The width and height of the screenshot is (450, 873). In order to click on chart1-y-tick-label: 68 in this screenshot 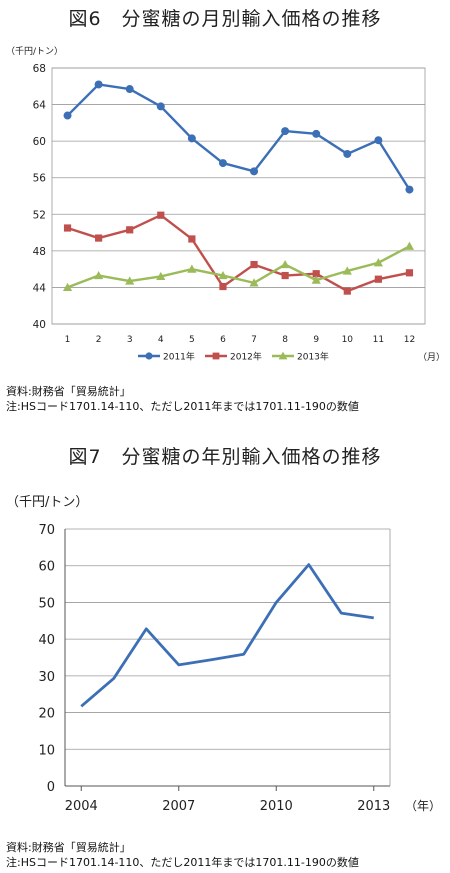, I will do `click(39, 69)`.